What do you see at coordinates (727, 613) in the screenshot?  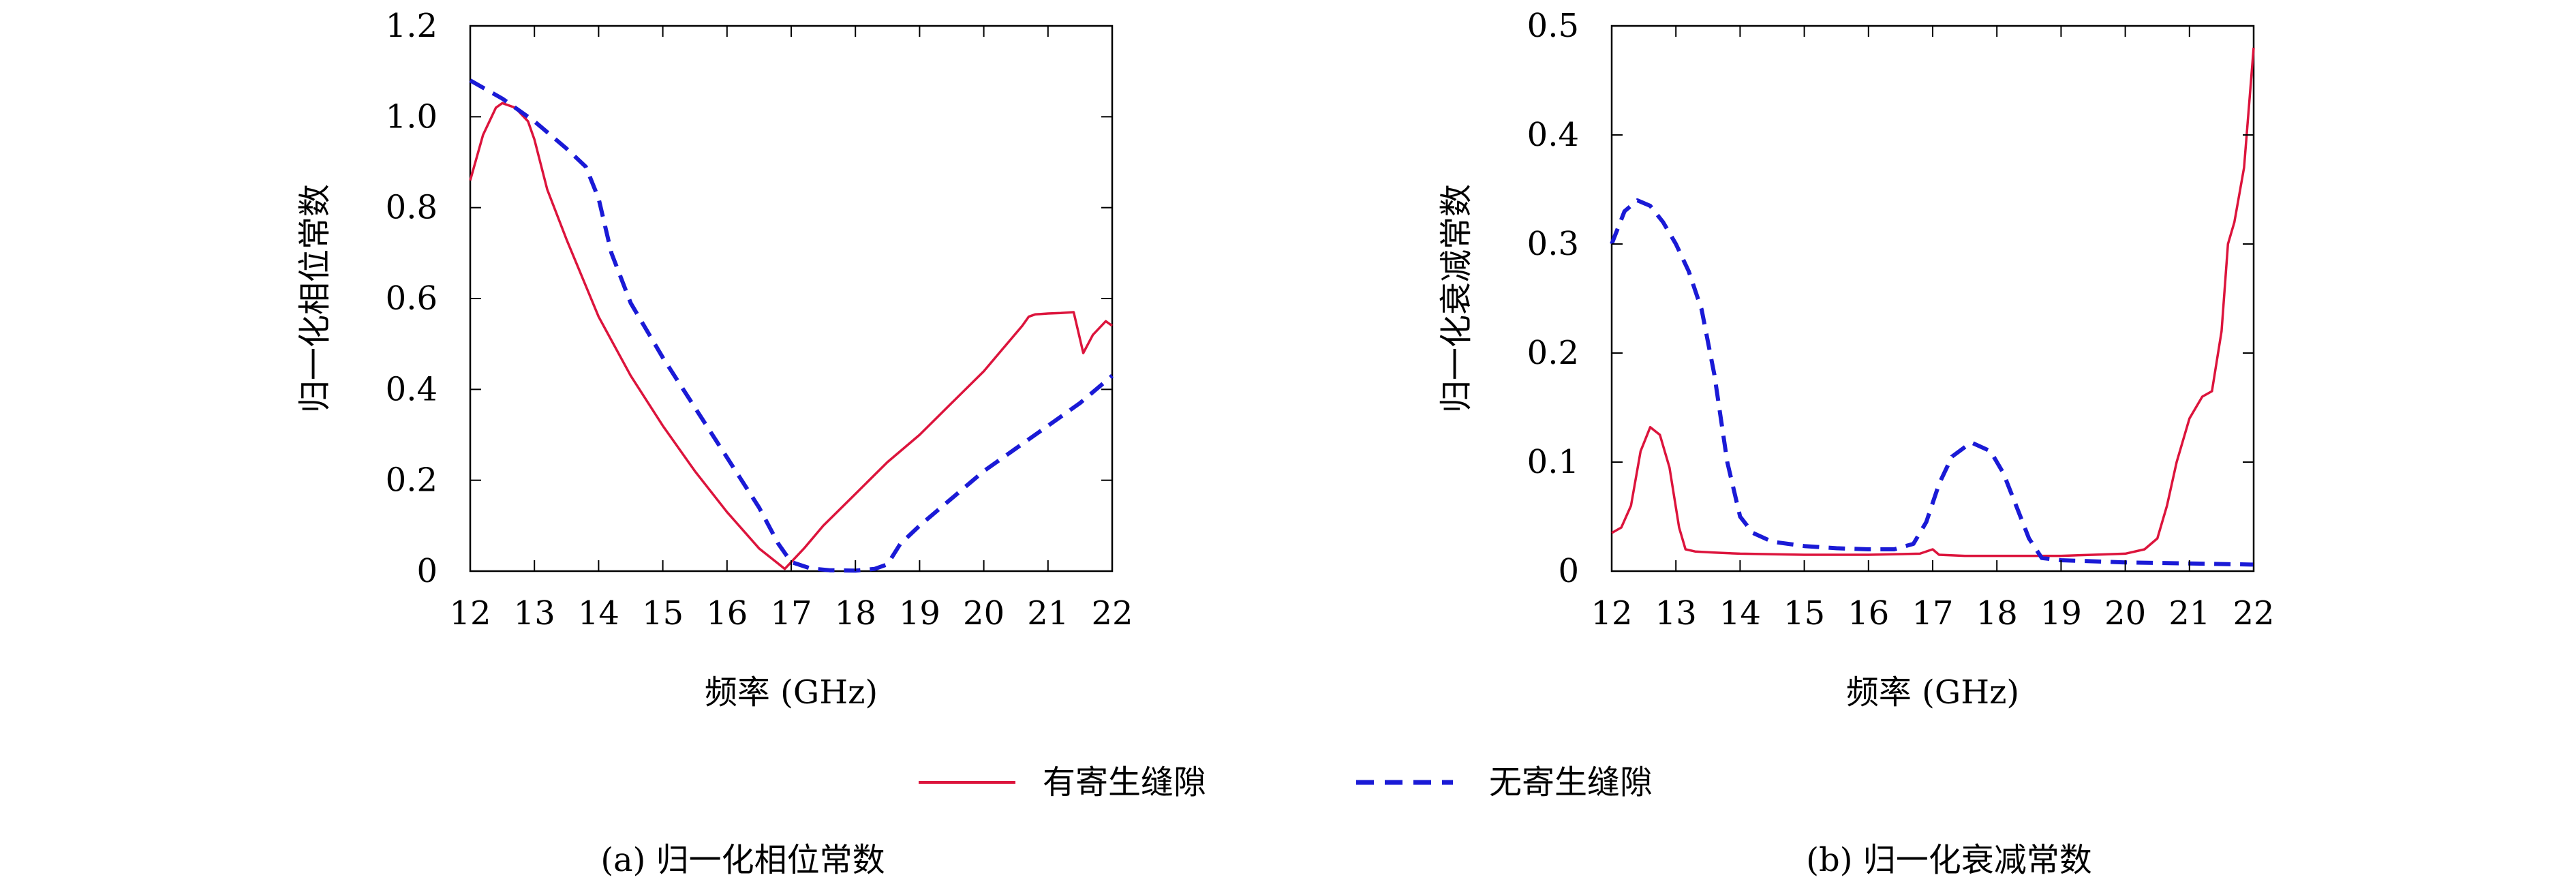 I see `phase-x-tick-label: 16` at bounding box center [727, 613].